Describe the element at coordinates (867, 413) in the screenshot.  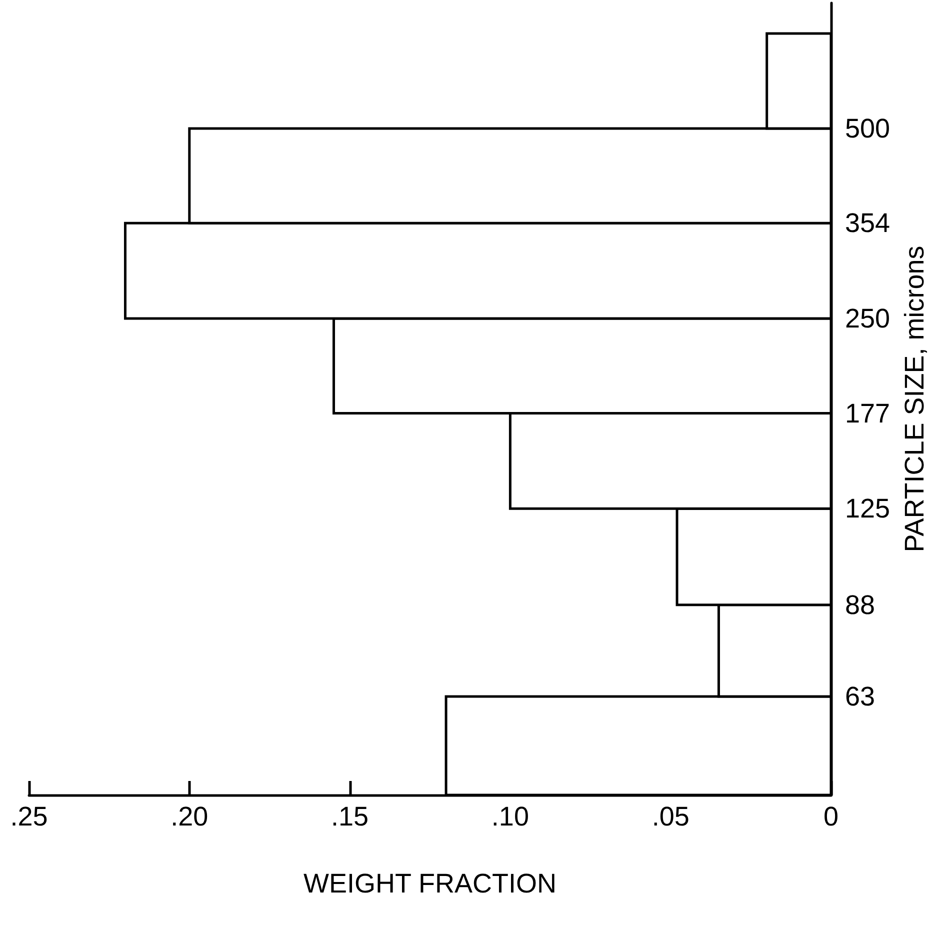
I see `y-tick-label: 177` at that location.